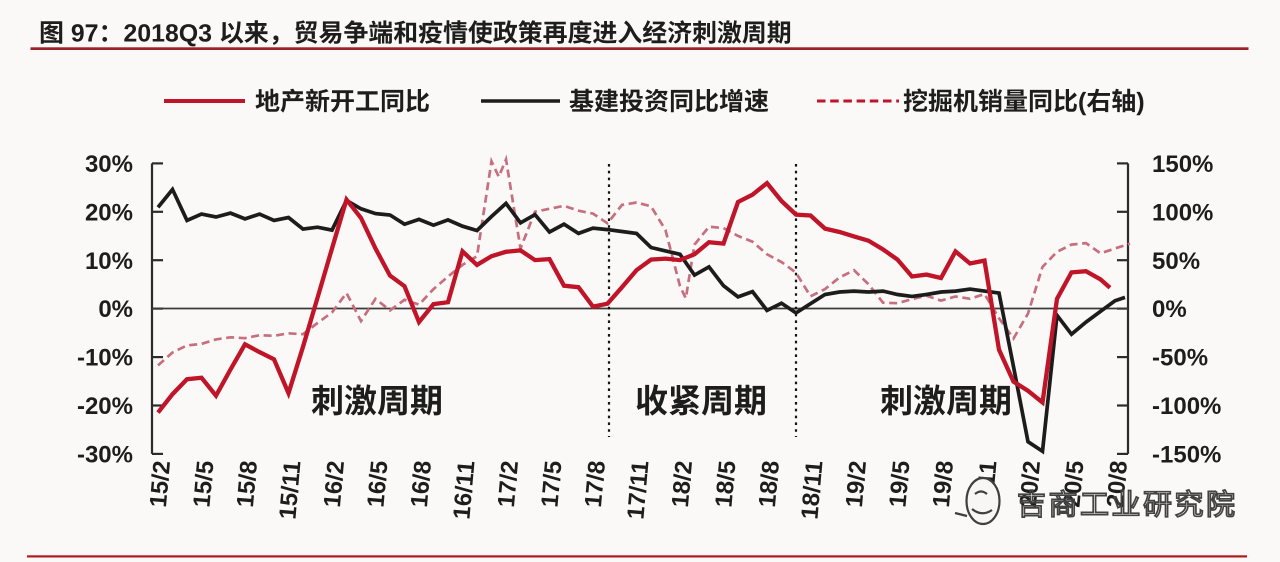 The height and width of the screenshot is (562, 1280). Describe the element at coordinates (109, 164) in the screenshot. I see `svg-text: 30%` at that location.